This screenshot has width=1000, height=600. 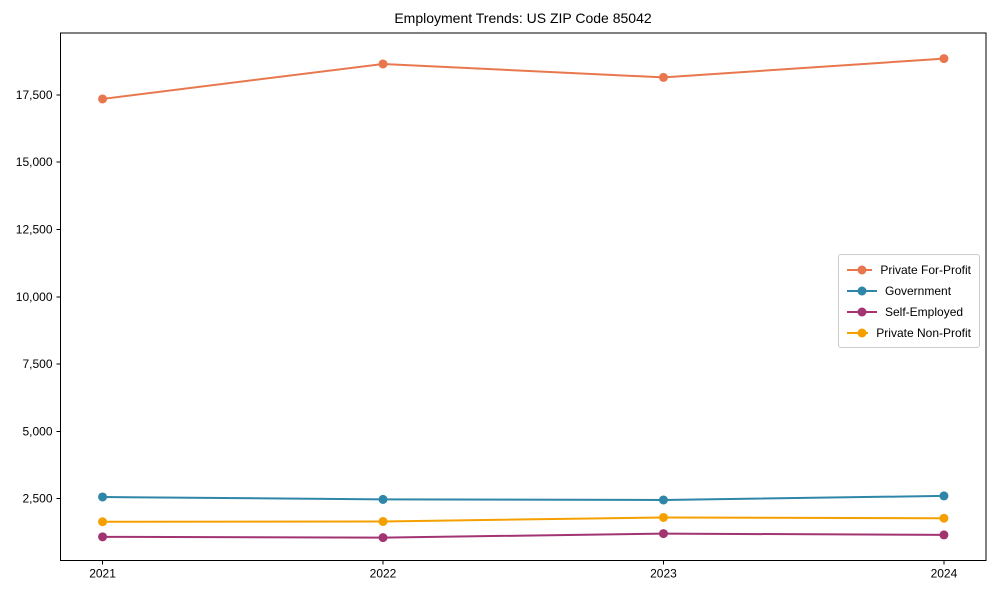 What do you see at coordinates (523, 570) in the screenshot?
I see `x-axis: 2021 2022 2023 2024` at bounding box center [523, 570].